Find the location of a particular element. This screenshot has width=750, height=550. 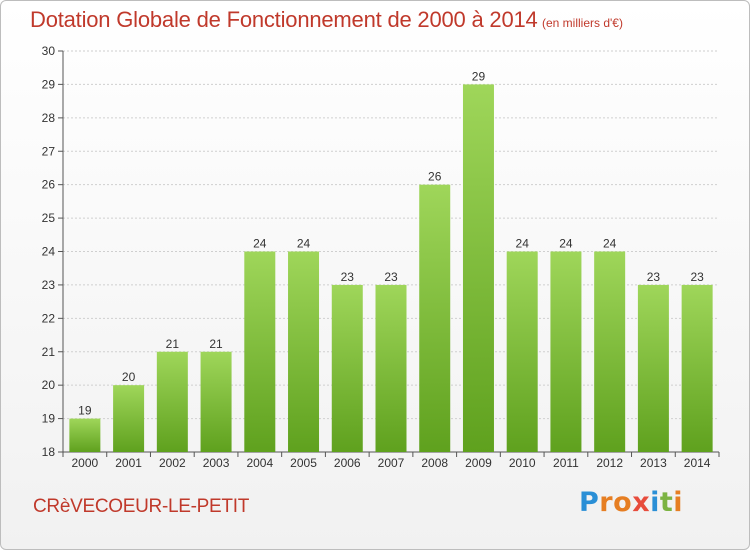

logo-letter: P is located at coordinates (589, 502).